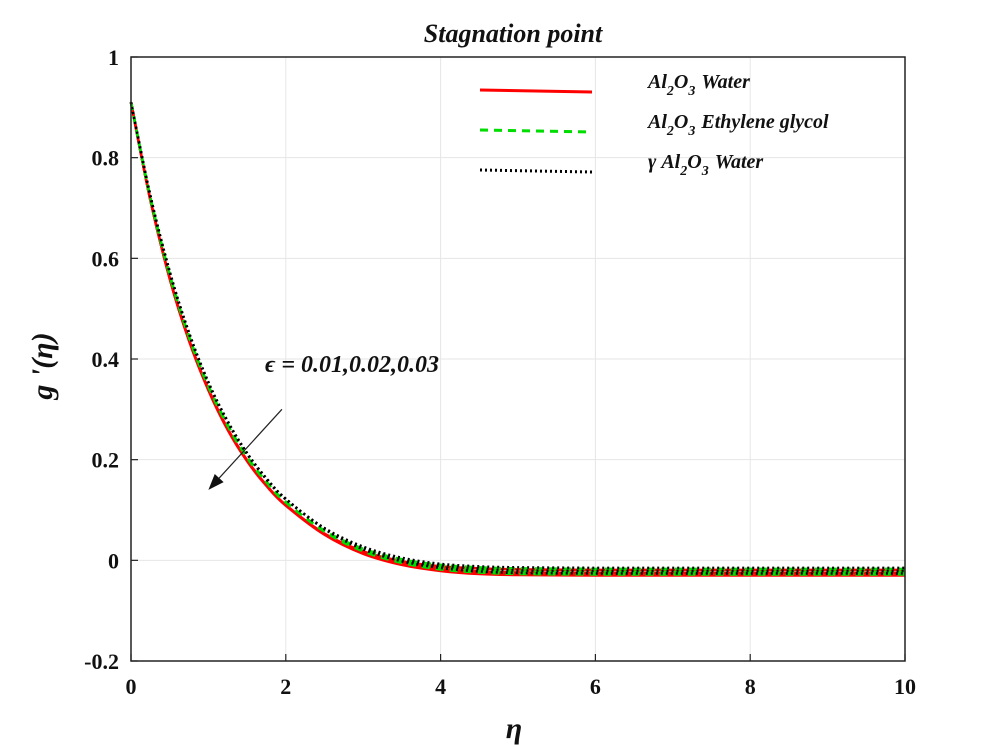 Image resolution: width=1000 pixels, height=747 pixels. What do you see at coordinates (698, 85) in the screenshot?
I see `legend-label: Al2O3 Water` at bounding box center [698, 85].